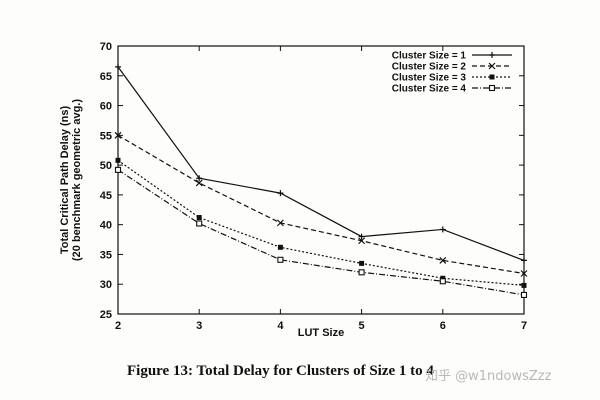 The image size is (600, 400). What do you see at coordinates (106, 255) in the screenshot?
I see `y-tick-label: 35` at bounding box center [106, 255].